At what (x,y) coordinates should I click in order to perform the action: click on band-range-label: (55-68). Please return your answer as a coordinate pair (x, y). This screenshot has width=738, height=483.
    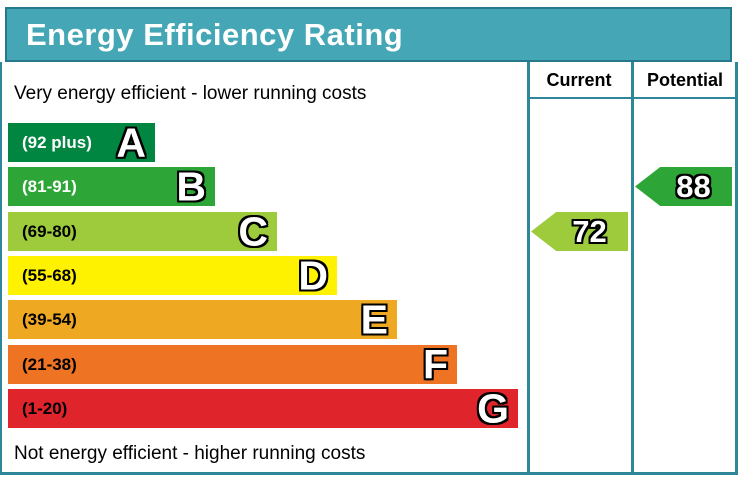
    Looking at the image, I should click on (49, 275).